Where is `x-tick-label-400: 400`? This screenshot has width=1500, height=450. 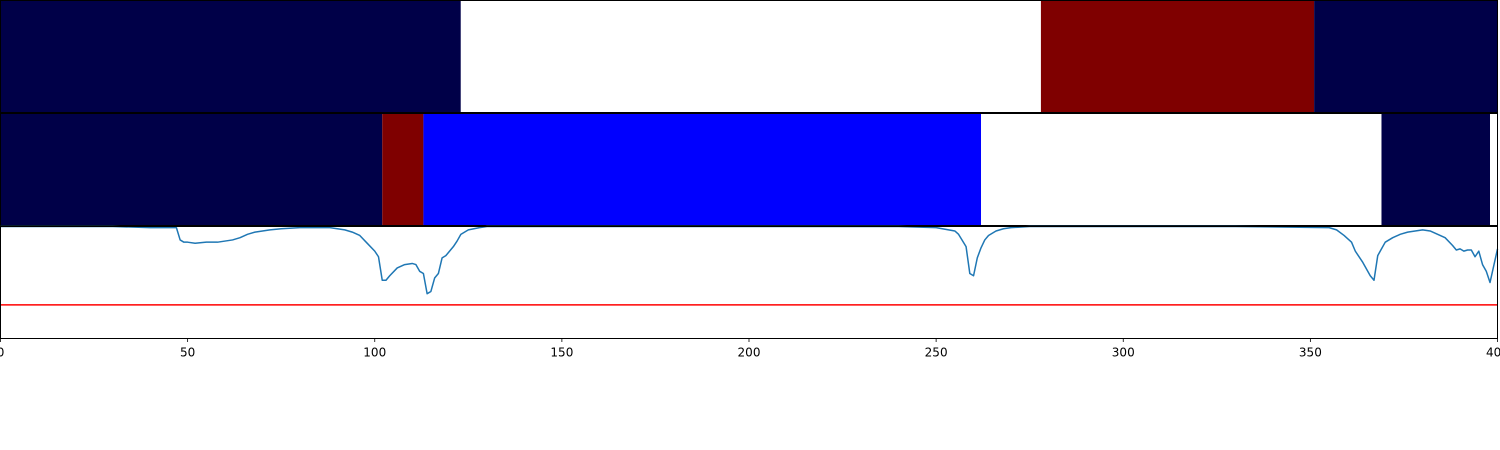 x-tick-label-400: 400 is located at coordinates (1493, 353).